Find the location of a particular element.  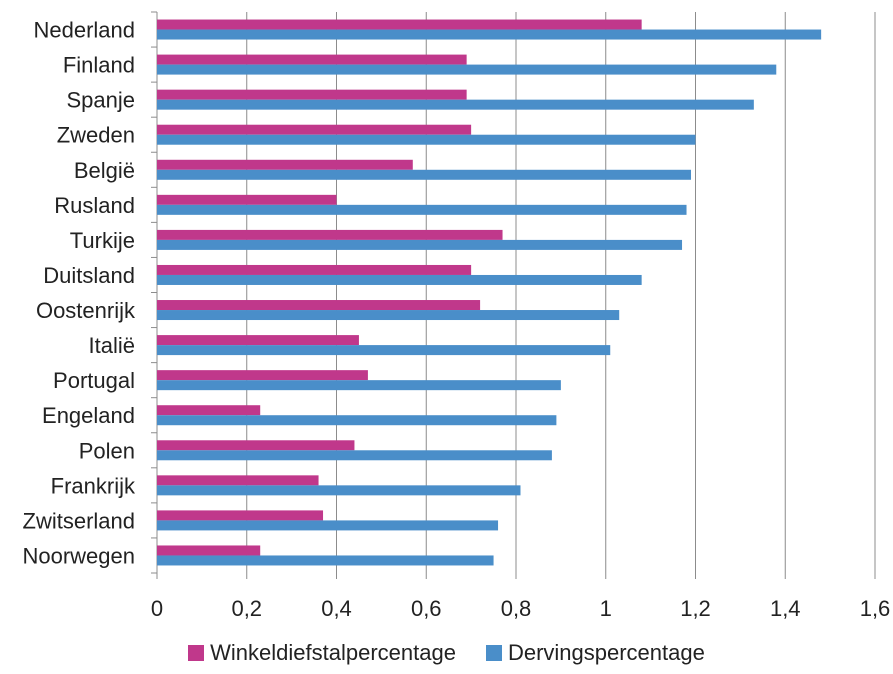

category-label: Polen is located at coordinates (107, 450).